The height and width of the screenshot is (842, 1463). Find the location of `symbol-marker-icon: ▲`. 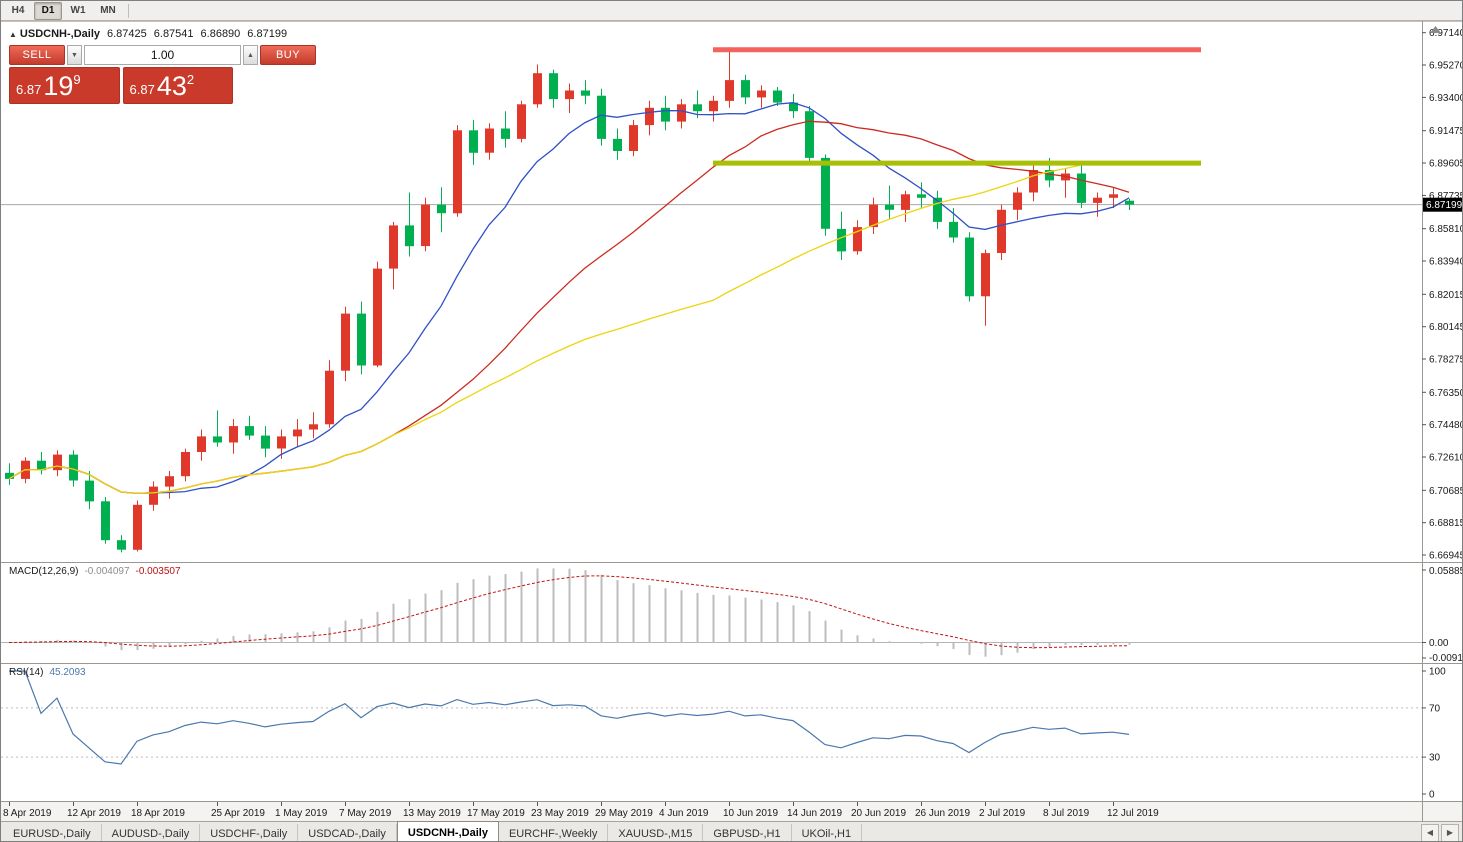

symbol-marker-icon: ▲ is located at coordinates (13, 34).